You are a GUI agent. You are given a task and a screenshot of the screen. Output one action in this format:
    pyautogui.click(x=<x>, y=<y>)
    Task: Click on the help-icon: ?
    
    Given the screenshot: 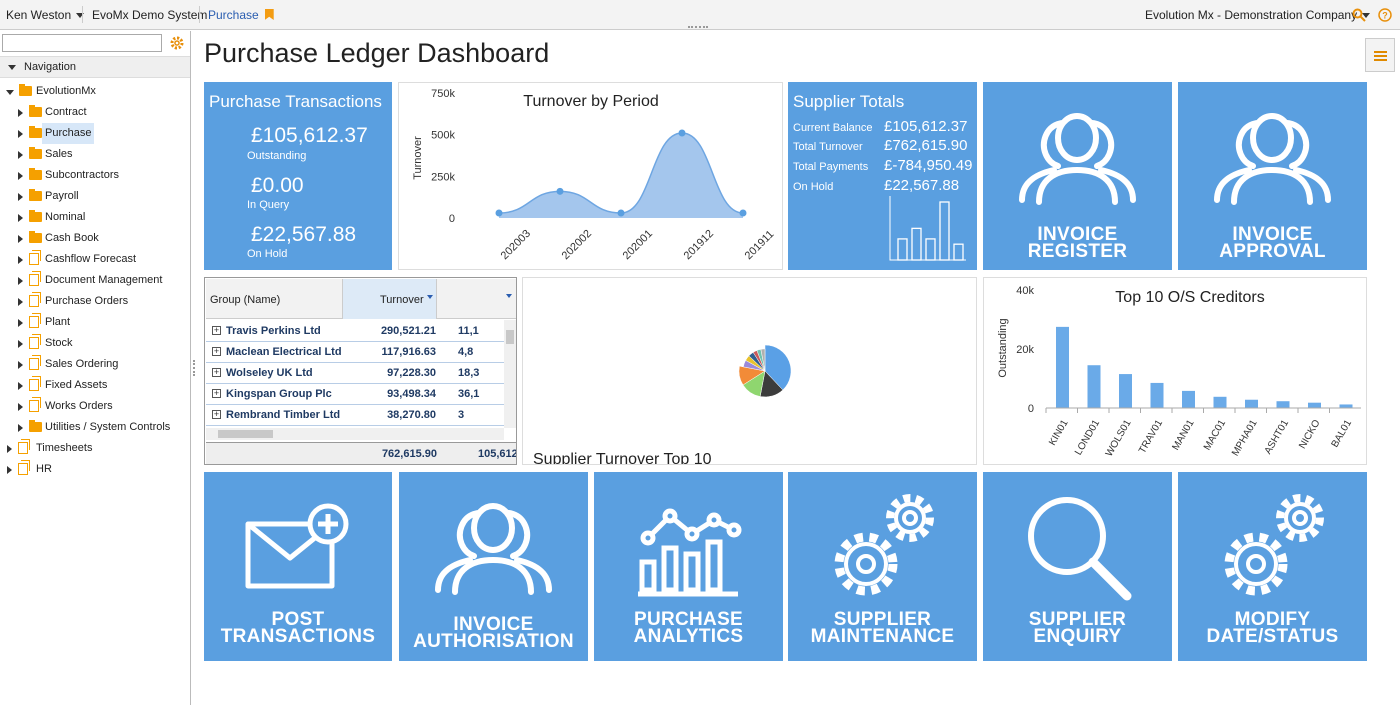 What is the action you would take?
    pyautogui.click(x=1385, y=15)
    